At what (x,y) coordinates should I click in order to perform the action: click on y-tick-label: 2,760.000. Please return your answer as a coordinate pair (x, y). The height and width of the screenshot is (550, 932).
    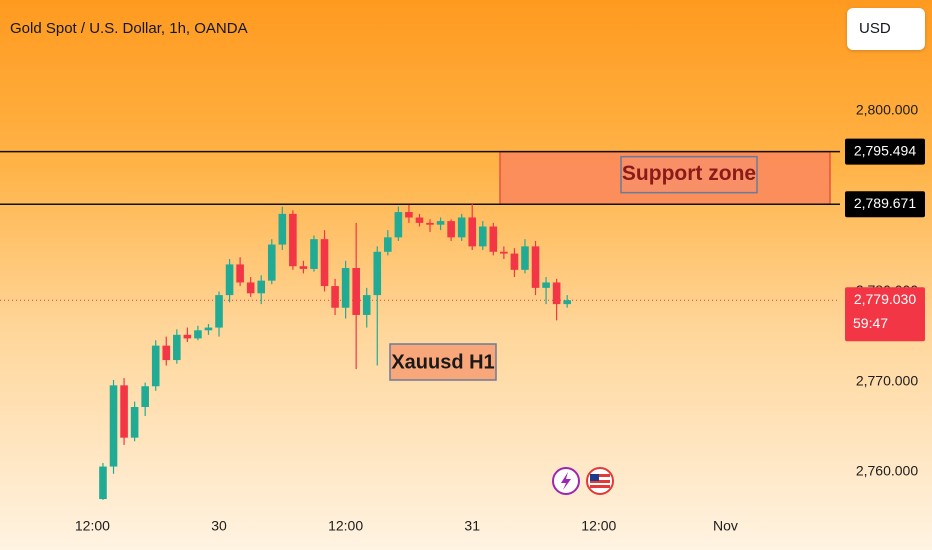
    Looking at the image, I should click on (887, 471).